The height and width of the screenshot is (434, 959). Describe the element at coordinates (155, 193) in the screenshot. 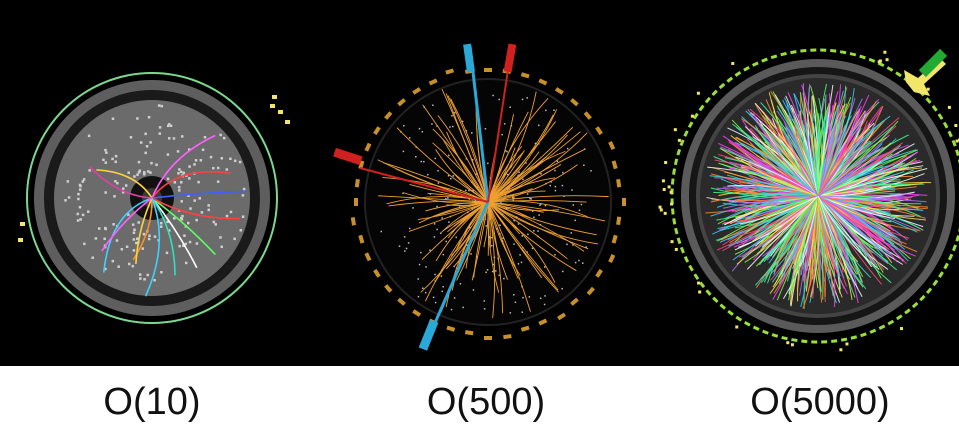

I see `tracker-hits` at that location.